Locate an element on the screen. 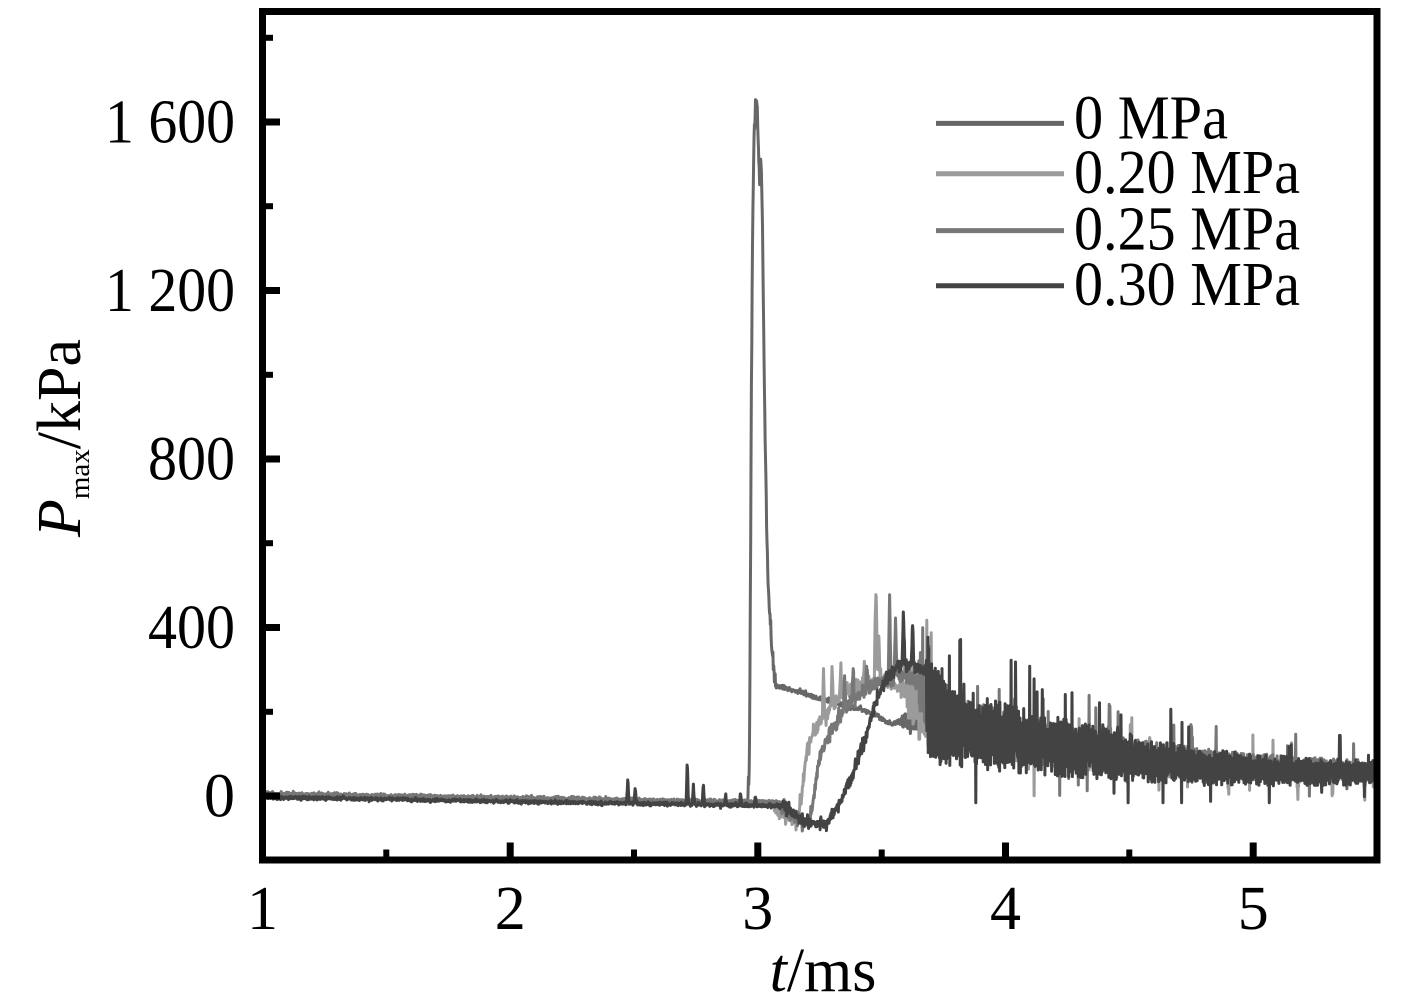 The height and width of the screenshot is (1004, 1417). svg-text: 3 is located at coordinates (757, 909).